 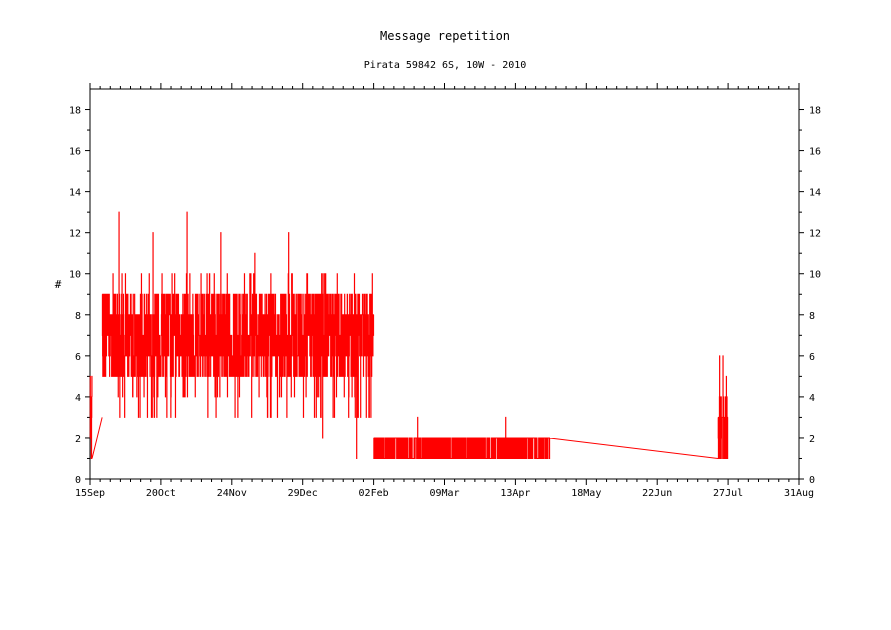 I want to click on y-tick-label-left: 18, so click(x=75, y=111).